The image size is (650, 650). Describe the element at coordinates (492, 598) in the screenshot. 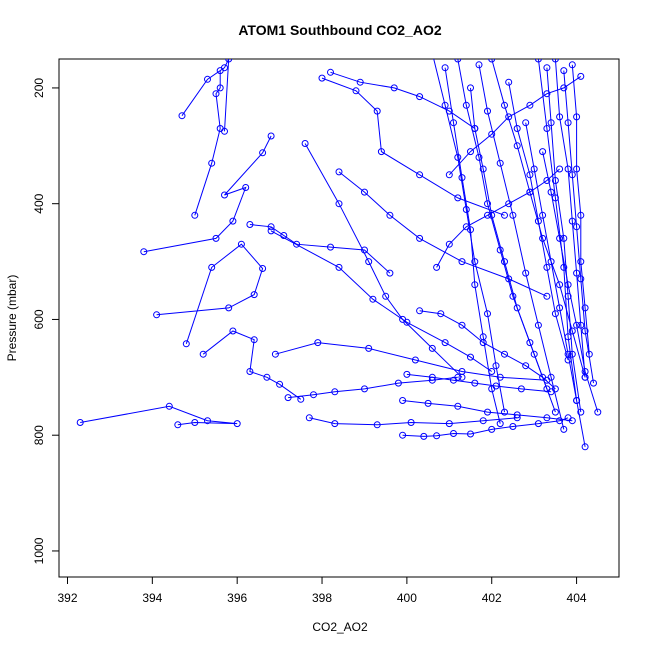

I see `x-tick-label: 402` at that location.